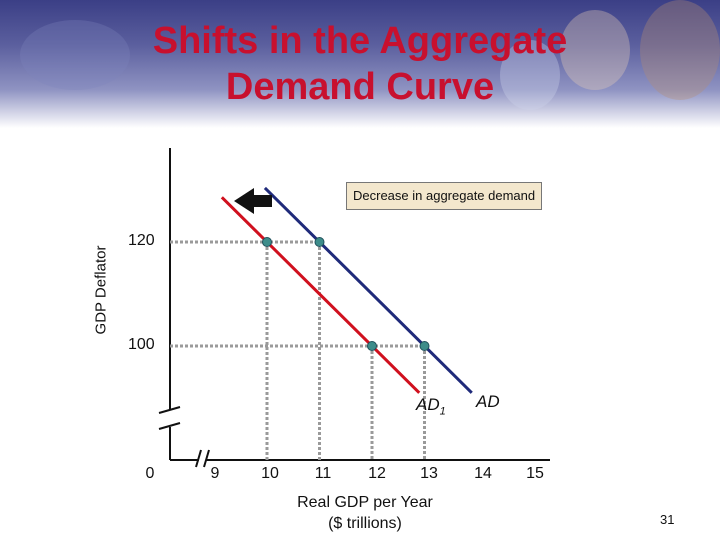  I want to click on x-axis-label: Real GDP per Year ($ trillions), so click(365, 513).